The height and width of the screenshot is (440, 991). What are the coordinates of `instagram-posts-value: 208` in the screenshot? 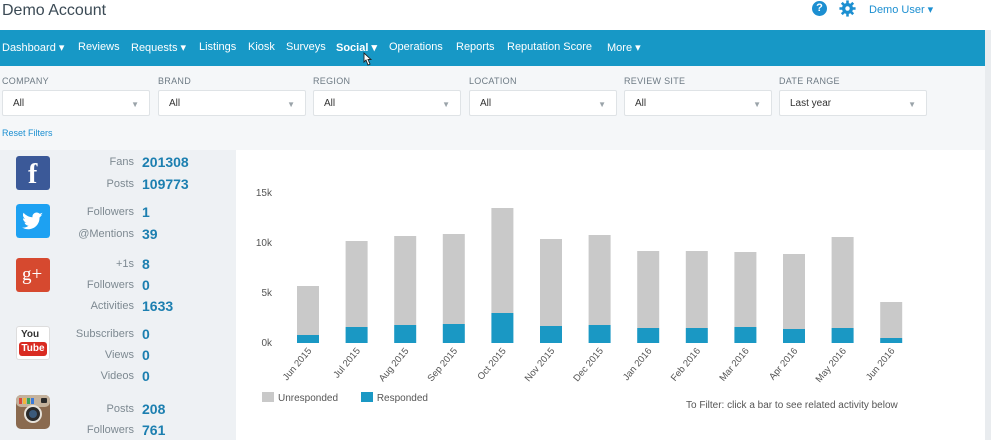 It's located at (154, 409).